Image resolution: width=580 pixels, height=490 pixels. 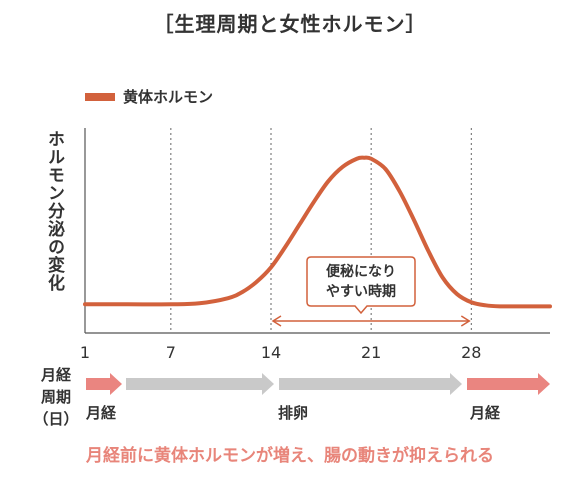 What do you see at coordinates (485, 413) in the screenshot?
I see `phase-label-menstruation-2: 月経` at bounding box center [485, 413].